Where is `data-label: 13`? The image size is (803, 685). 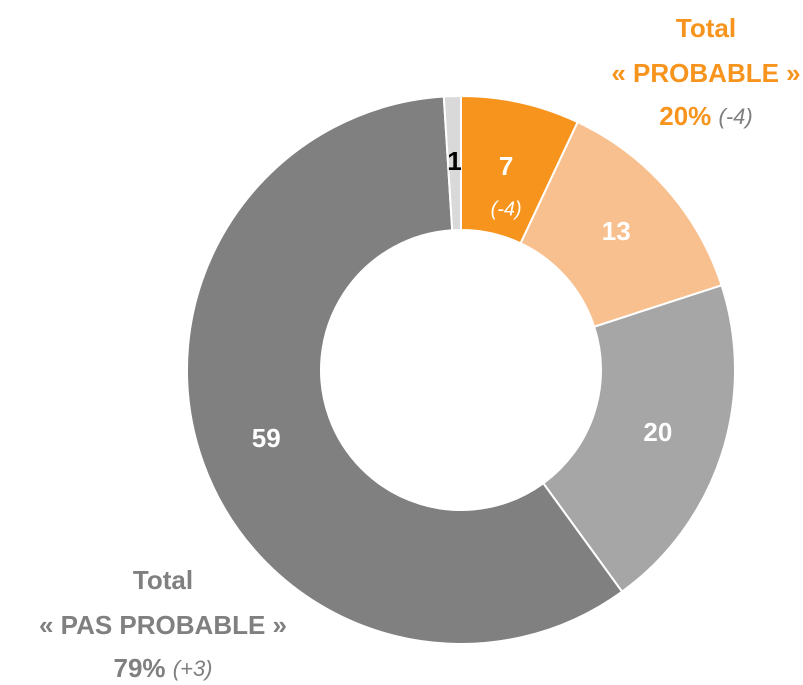 data-label: 13 is located at coordinates (616, 231).